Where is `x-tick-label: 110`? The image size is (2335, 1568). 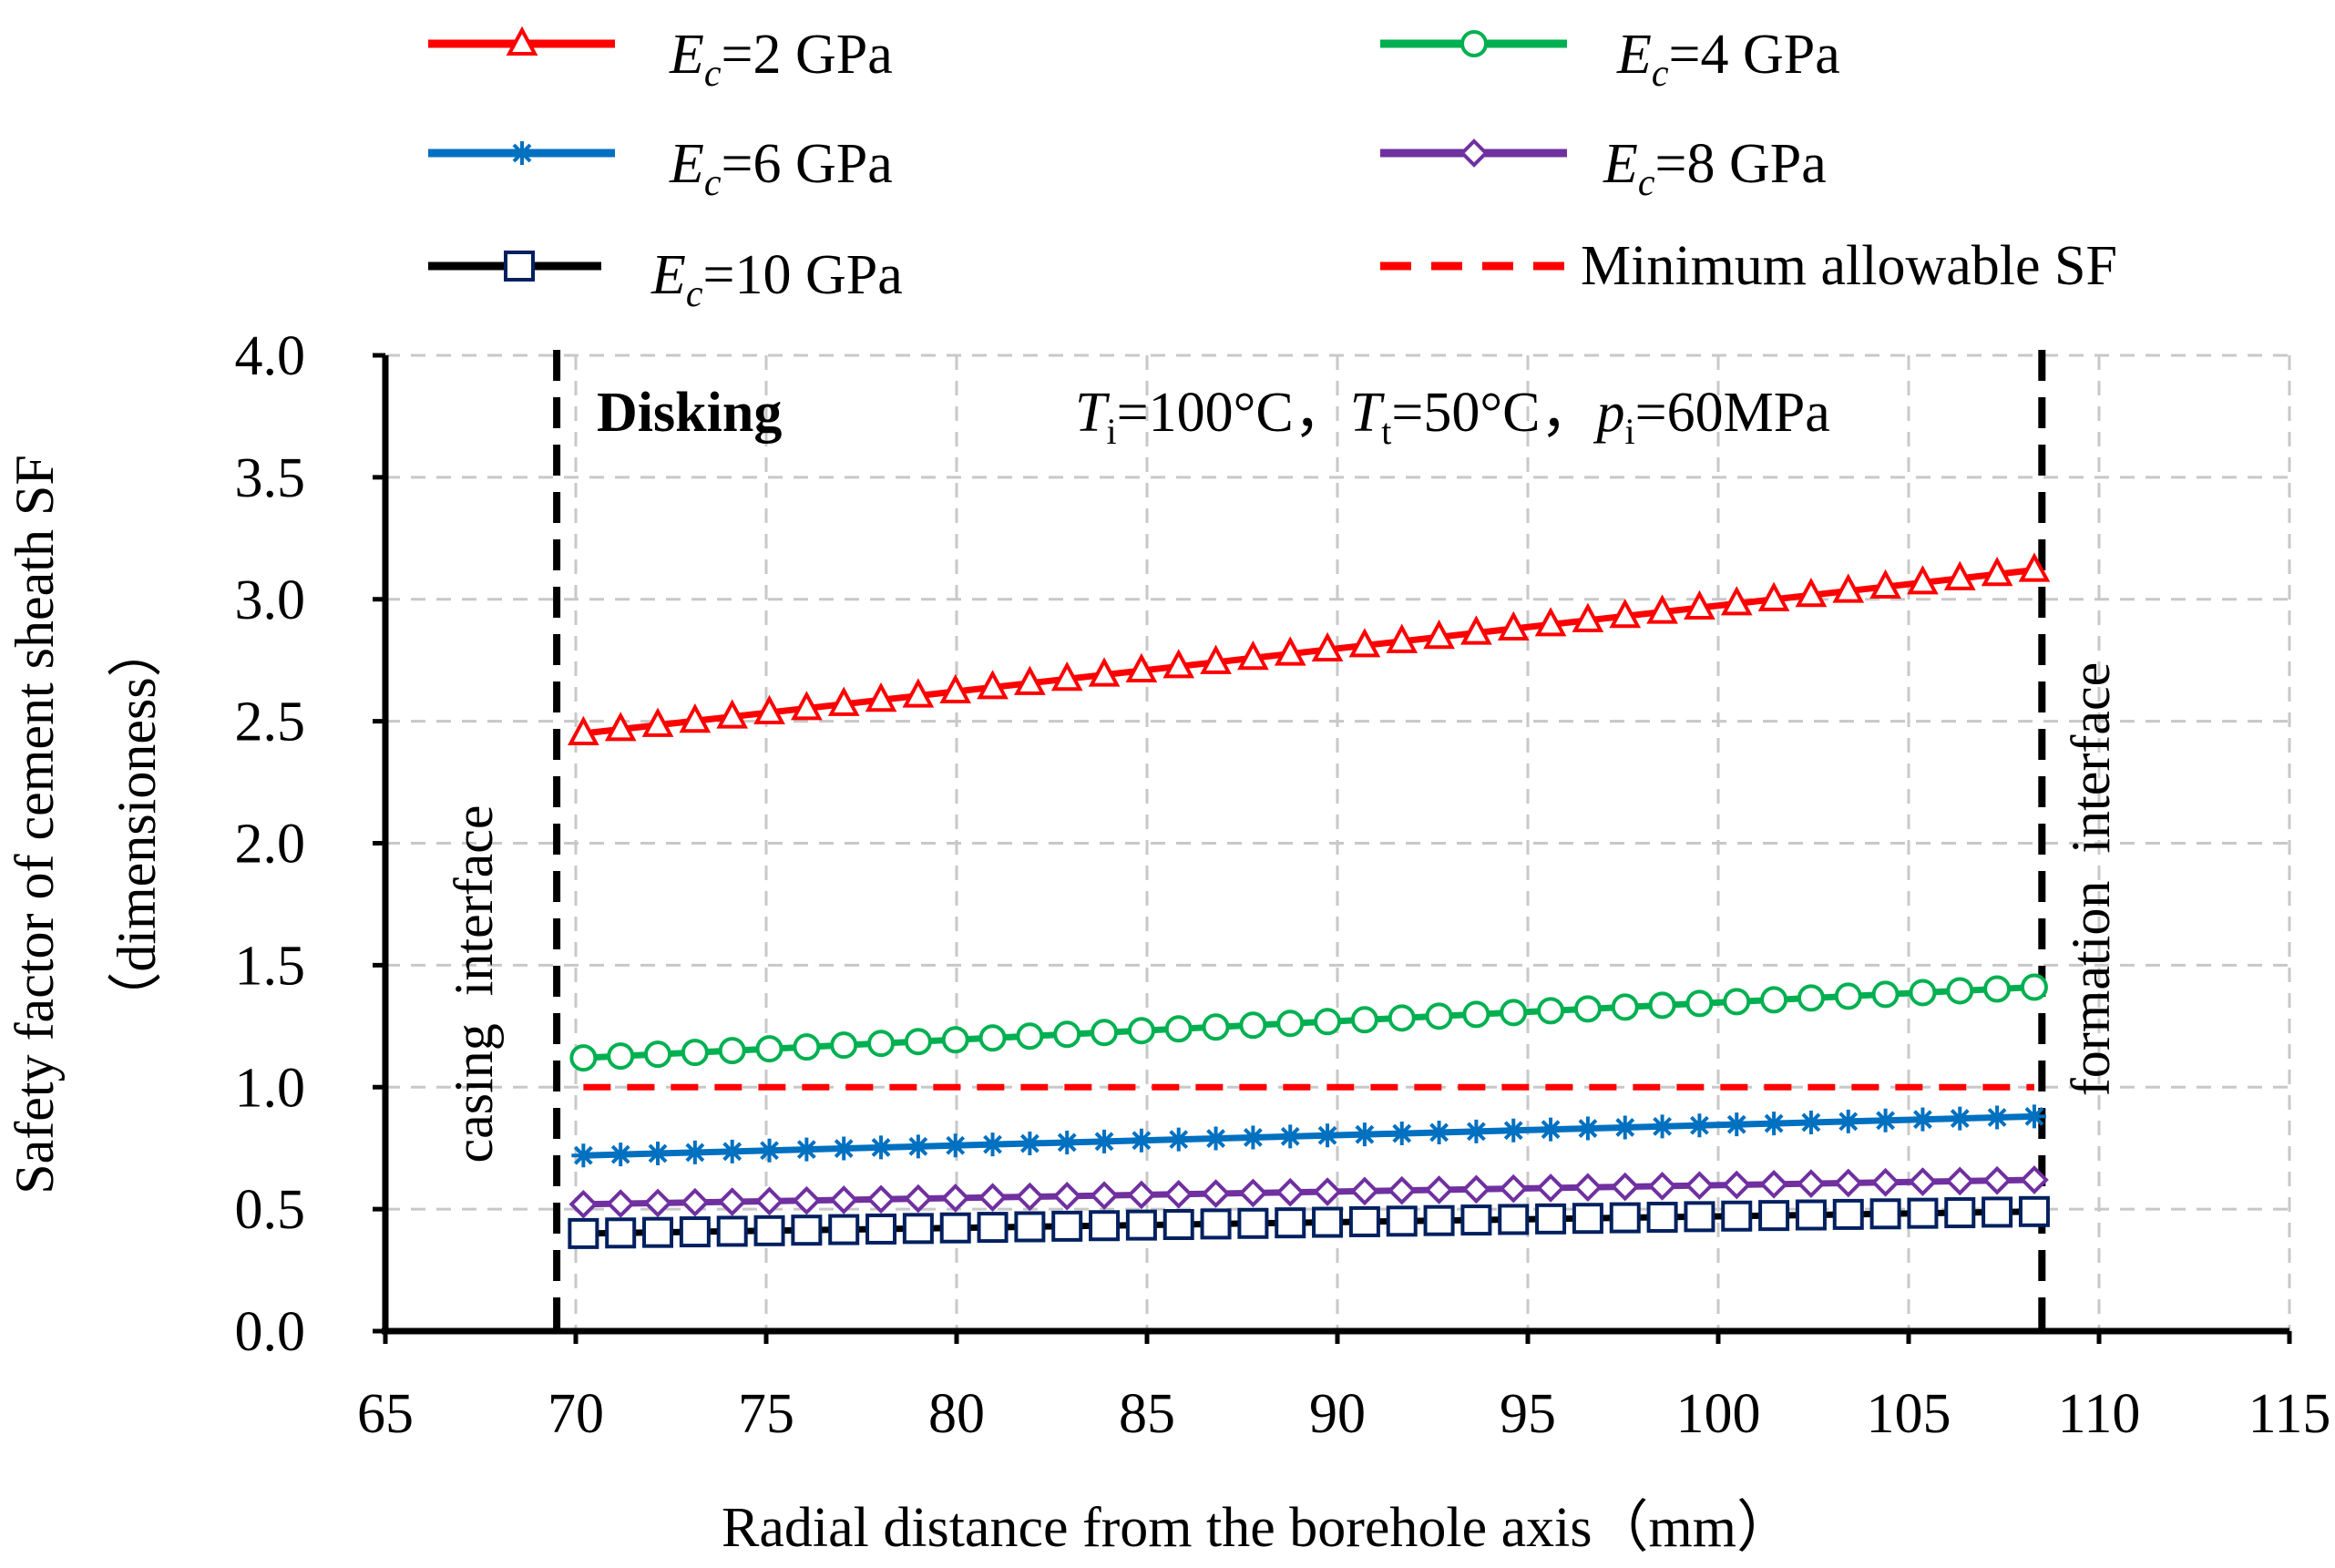 x-tick-label: 110 is located at coordinates (2100, 1414).